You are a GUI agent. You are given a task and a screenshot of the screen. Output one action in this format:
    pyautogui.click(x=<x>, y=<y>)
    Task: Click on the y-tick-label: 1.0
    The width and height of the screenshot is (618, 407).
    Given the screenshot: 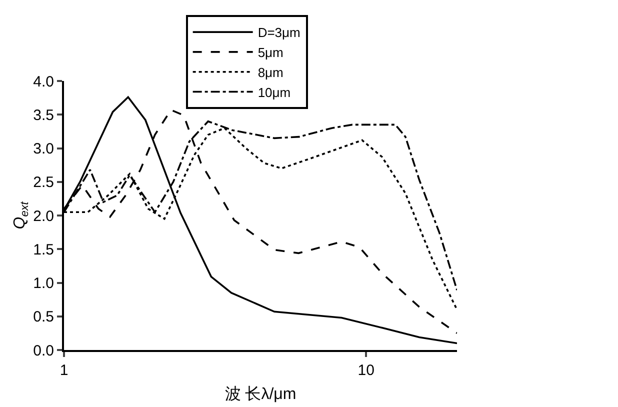 What is the action you would take?
    pyautogui.click(x=43, y=283)
    